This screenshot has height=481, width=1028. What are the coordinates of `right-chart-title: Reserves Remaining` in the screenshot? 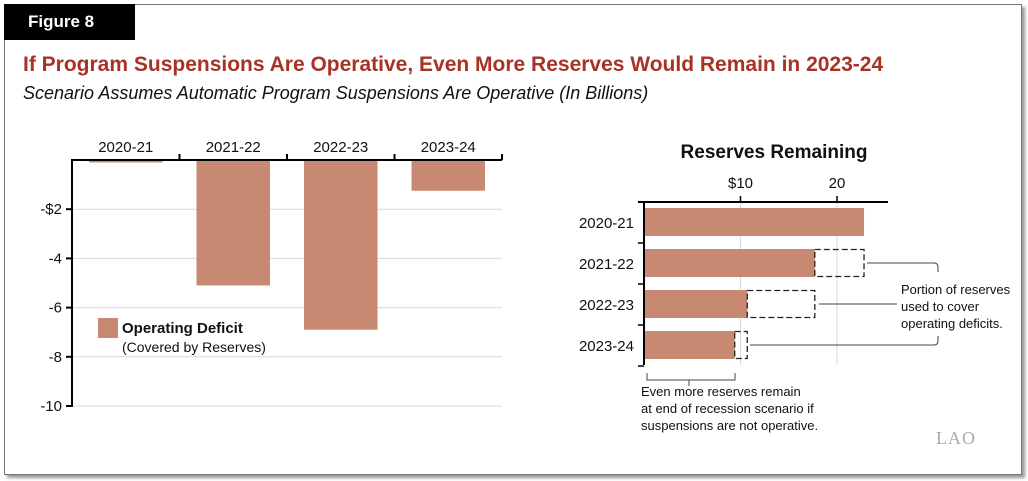 It's located at (774, 152).